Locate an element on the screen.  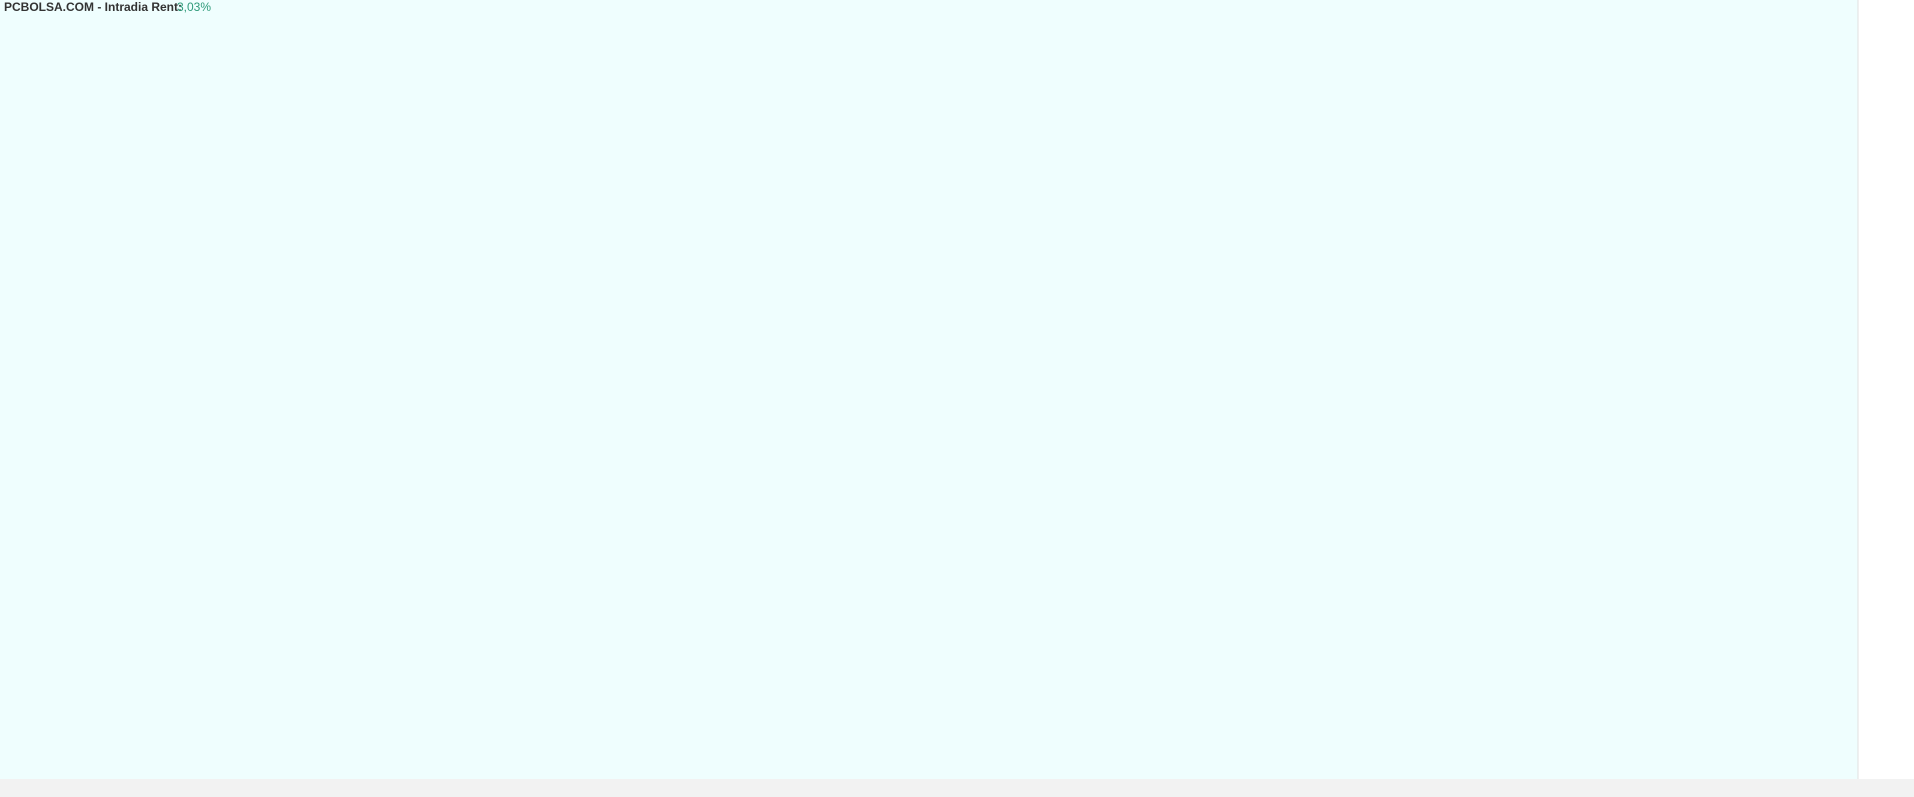
change-label: 3,03% is located at coordinates (194, 7).